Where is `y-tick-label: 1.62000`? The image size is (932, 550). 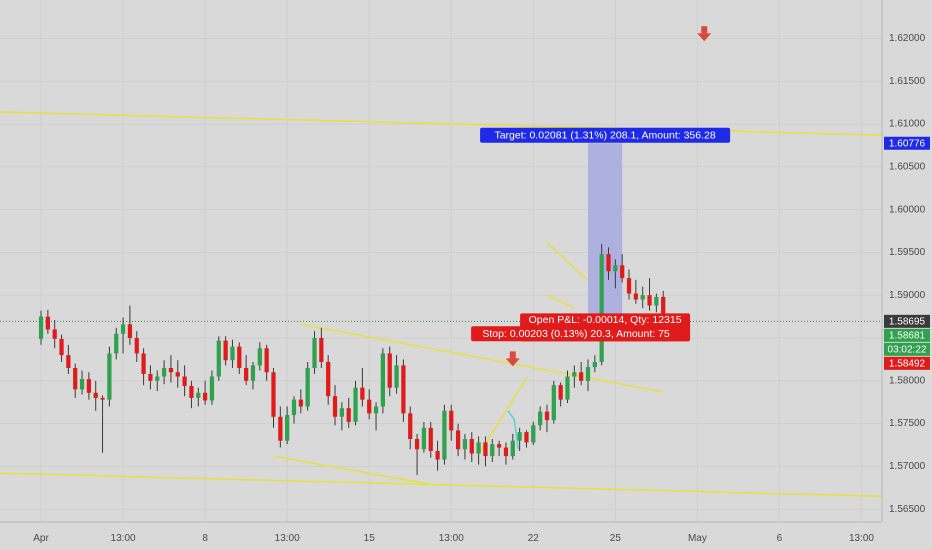 y-tick-label: 1.62000 is located at coordinates (907, 38).